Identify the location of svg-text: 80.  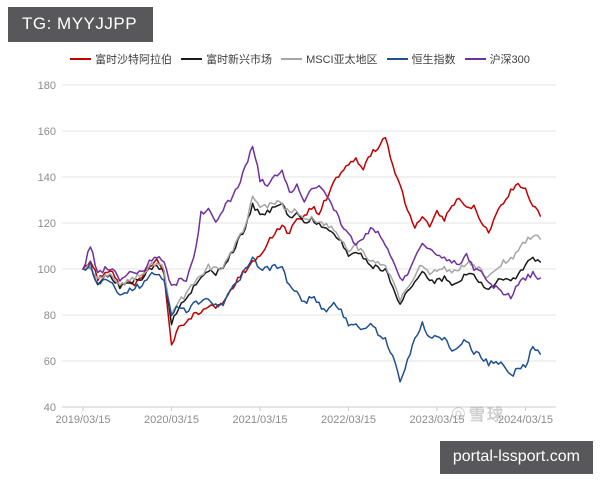
(50, 316).